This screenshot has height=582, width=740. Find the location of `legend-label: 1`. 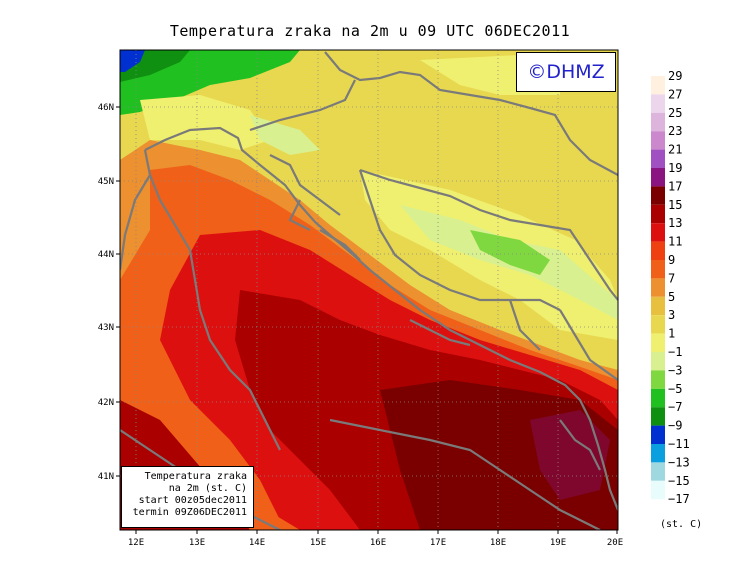

legend-label: 1 is located at coordinates (671, 334).